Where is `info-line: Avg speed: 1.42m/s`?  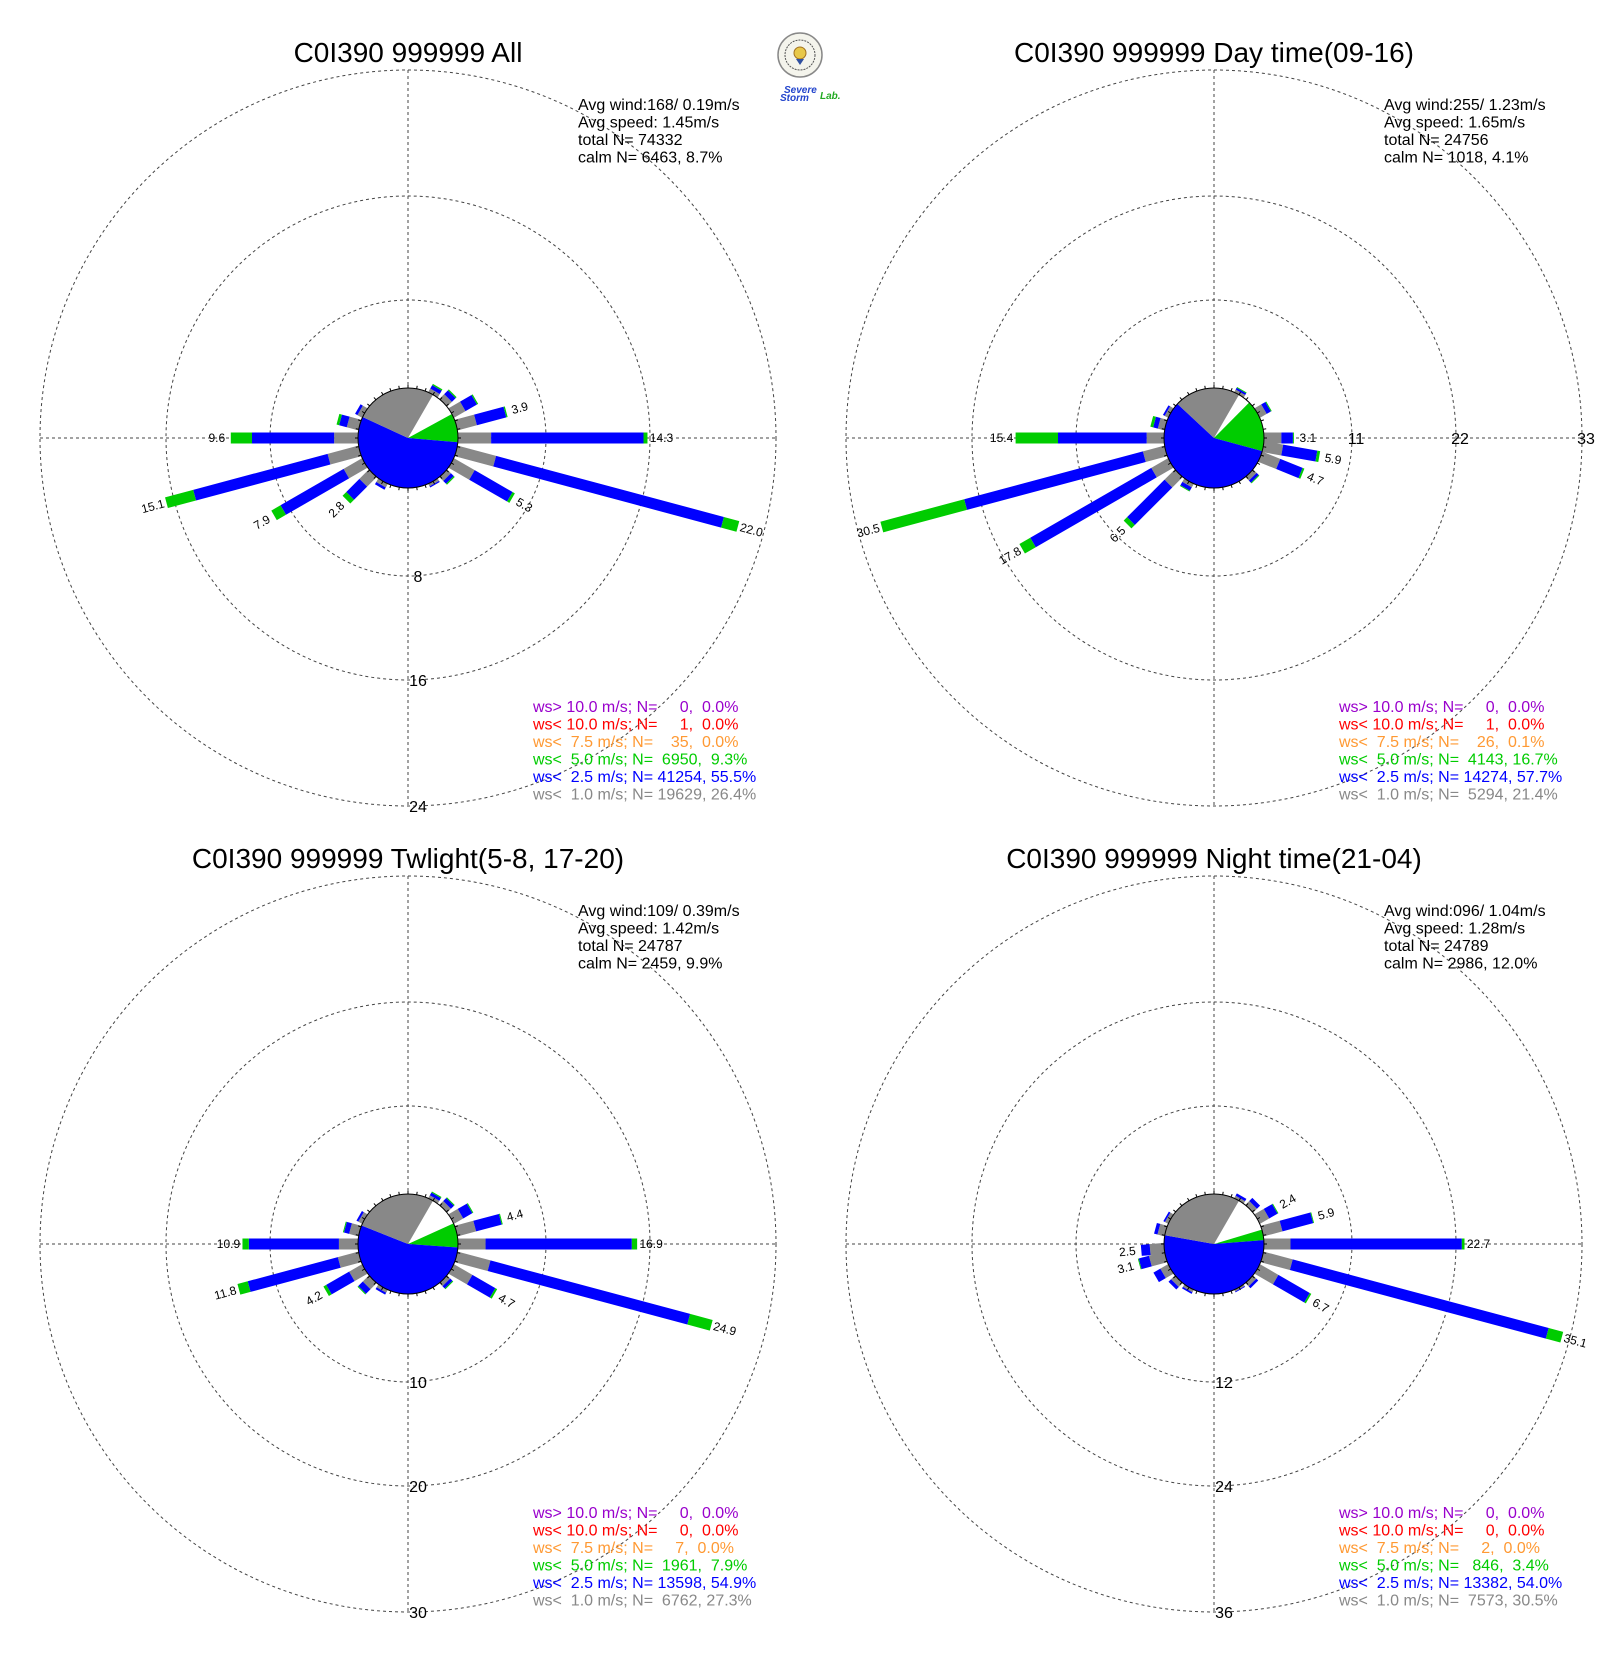 info-line: Avg speed: 1.42m/s is located at coordinates (648, 929).